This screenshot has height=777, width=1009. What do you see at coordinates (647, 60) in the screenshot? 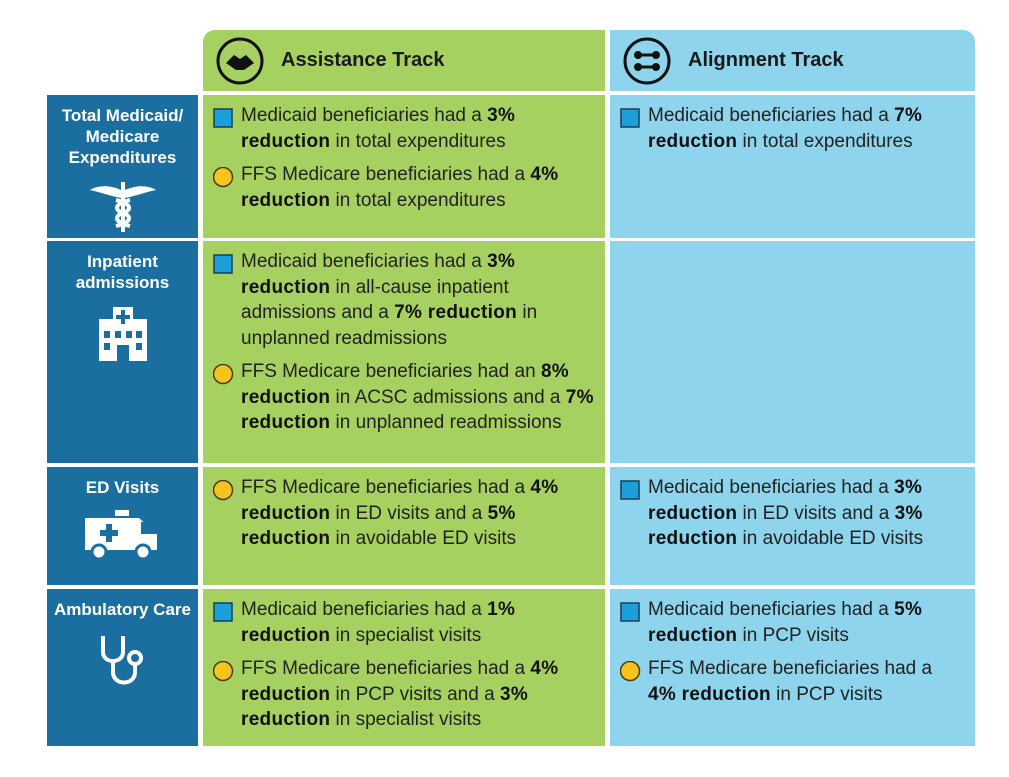
I see `alignment-icon` at bounding box center [647, 60].